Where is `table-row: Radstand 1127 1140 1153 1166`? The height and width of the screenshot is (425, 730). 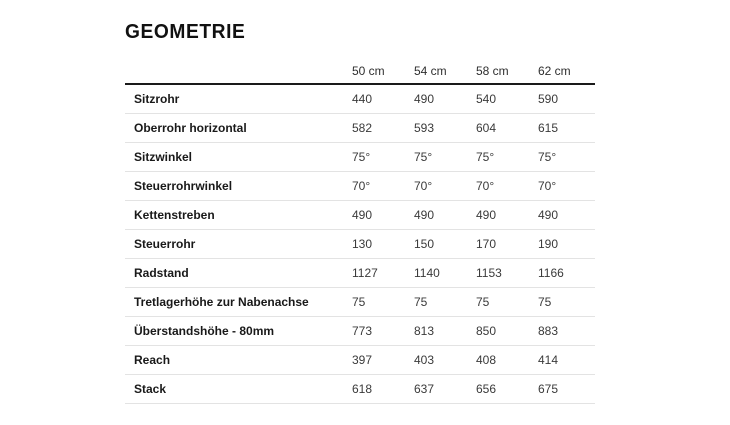 table-row: Radstand 1127 1140 1153 1166 is located at coordinates (360, 273).